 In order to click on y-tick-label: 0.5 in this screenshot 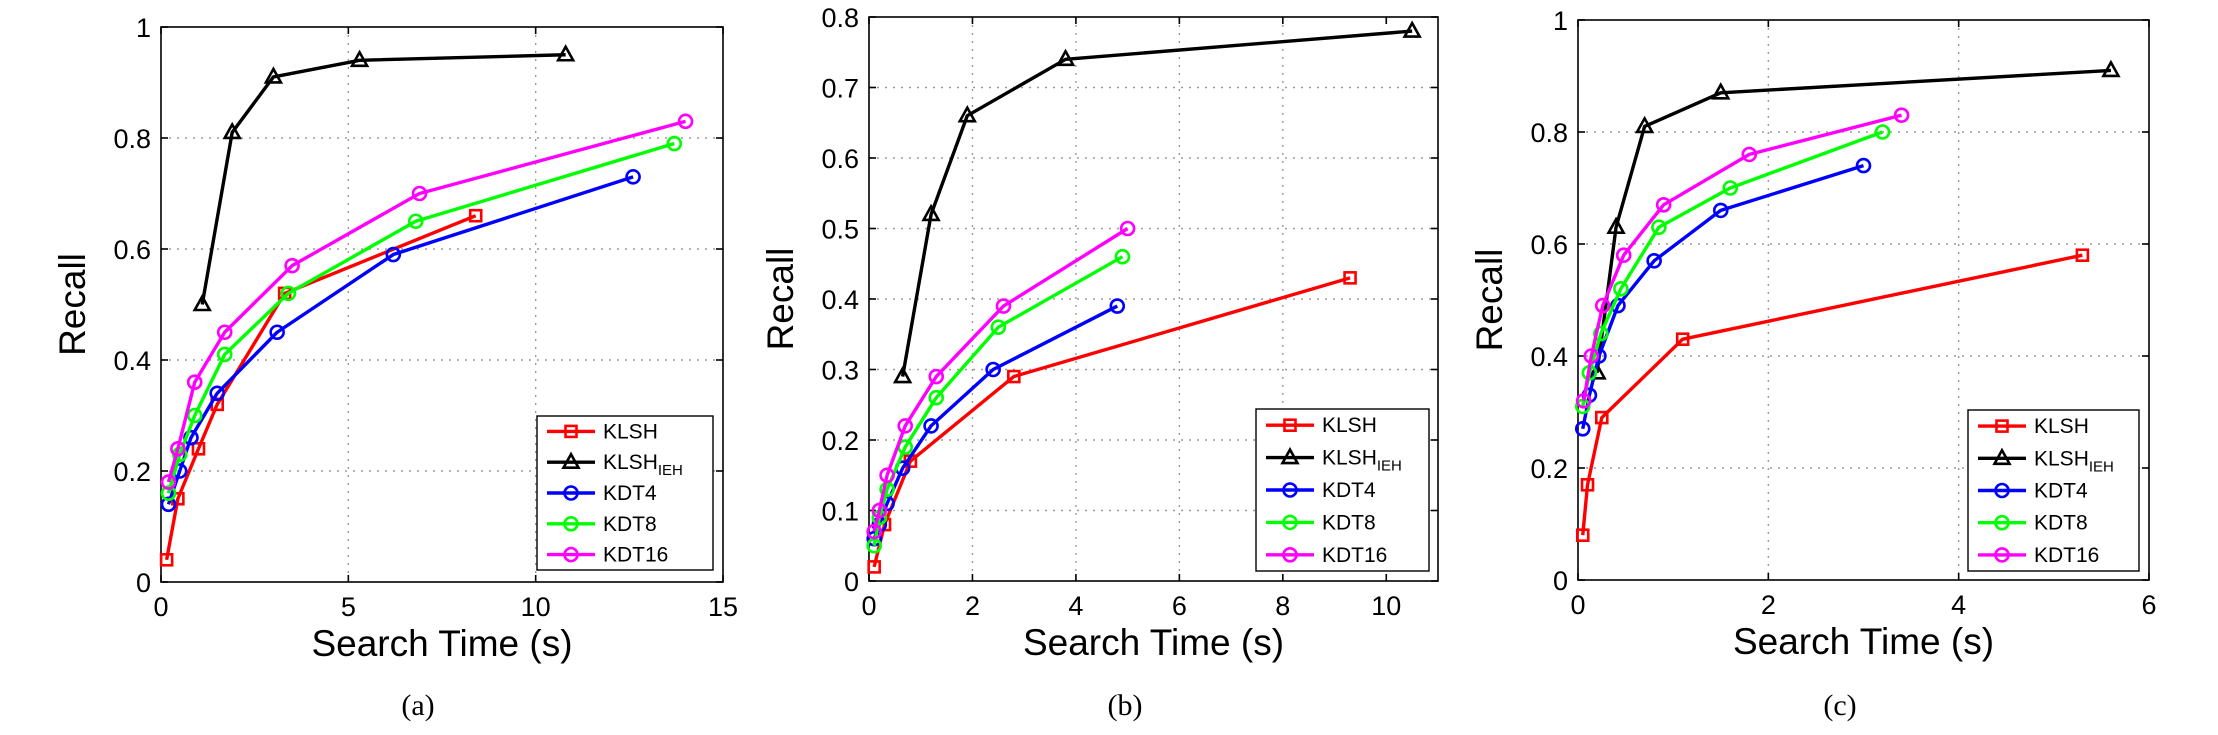, I will do `click(840, 230)`.